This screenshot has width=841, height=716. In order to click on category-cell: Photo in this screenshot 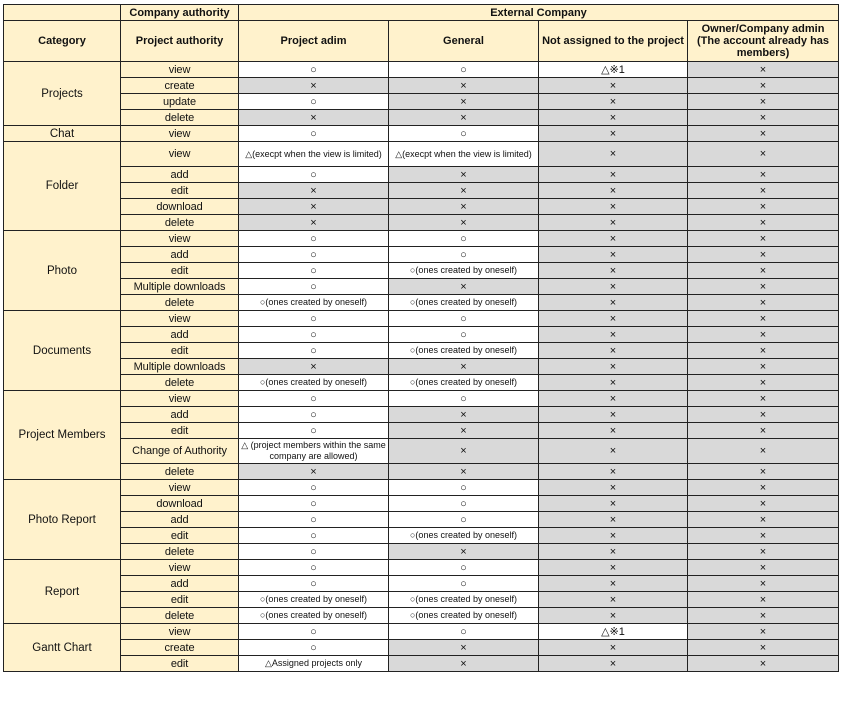, I will do `click(62, 270)`.